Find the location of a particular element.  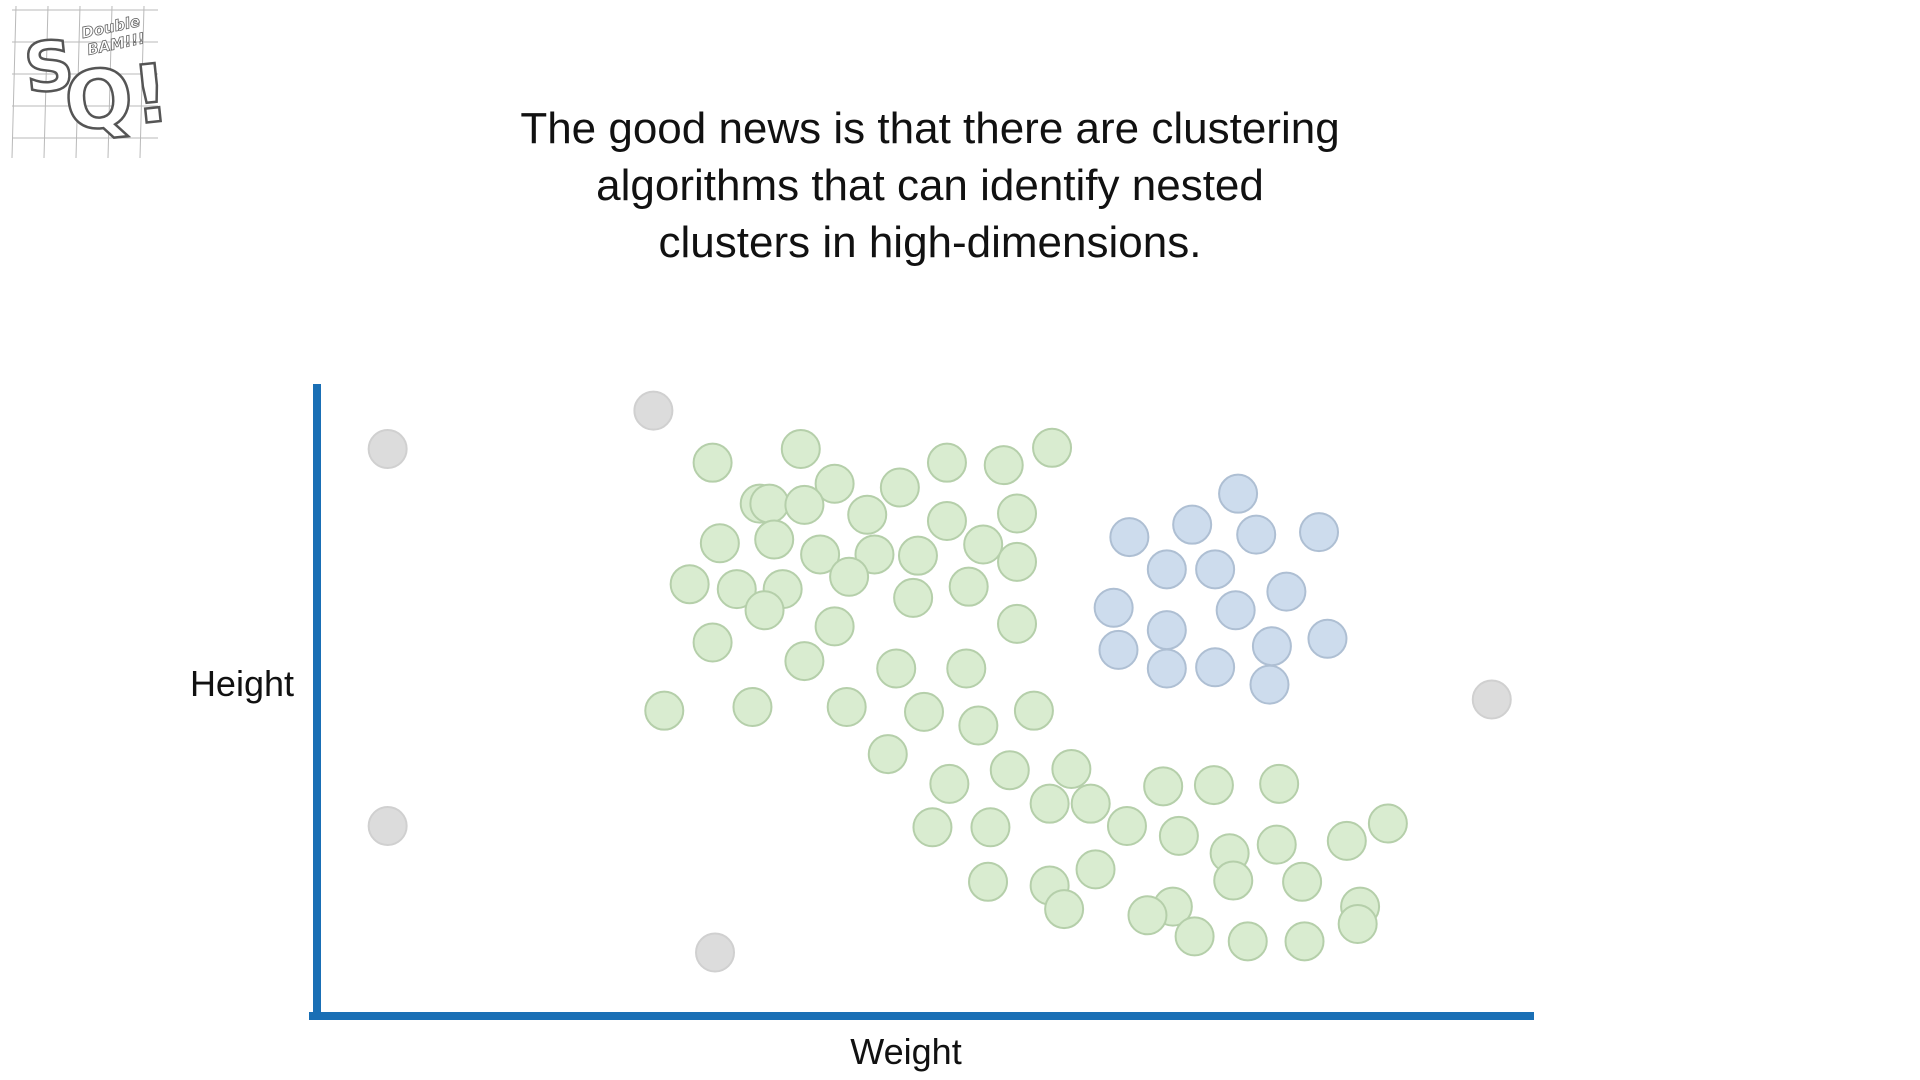

logo-letter-q: Q! is located at coordinates (114, 97).